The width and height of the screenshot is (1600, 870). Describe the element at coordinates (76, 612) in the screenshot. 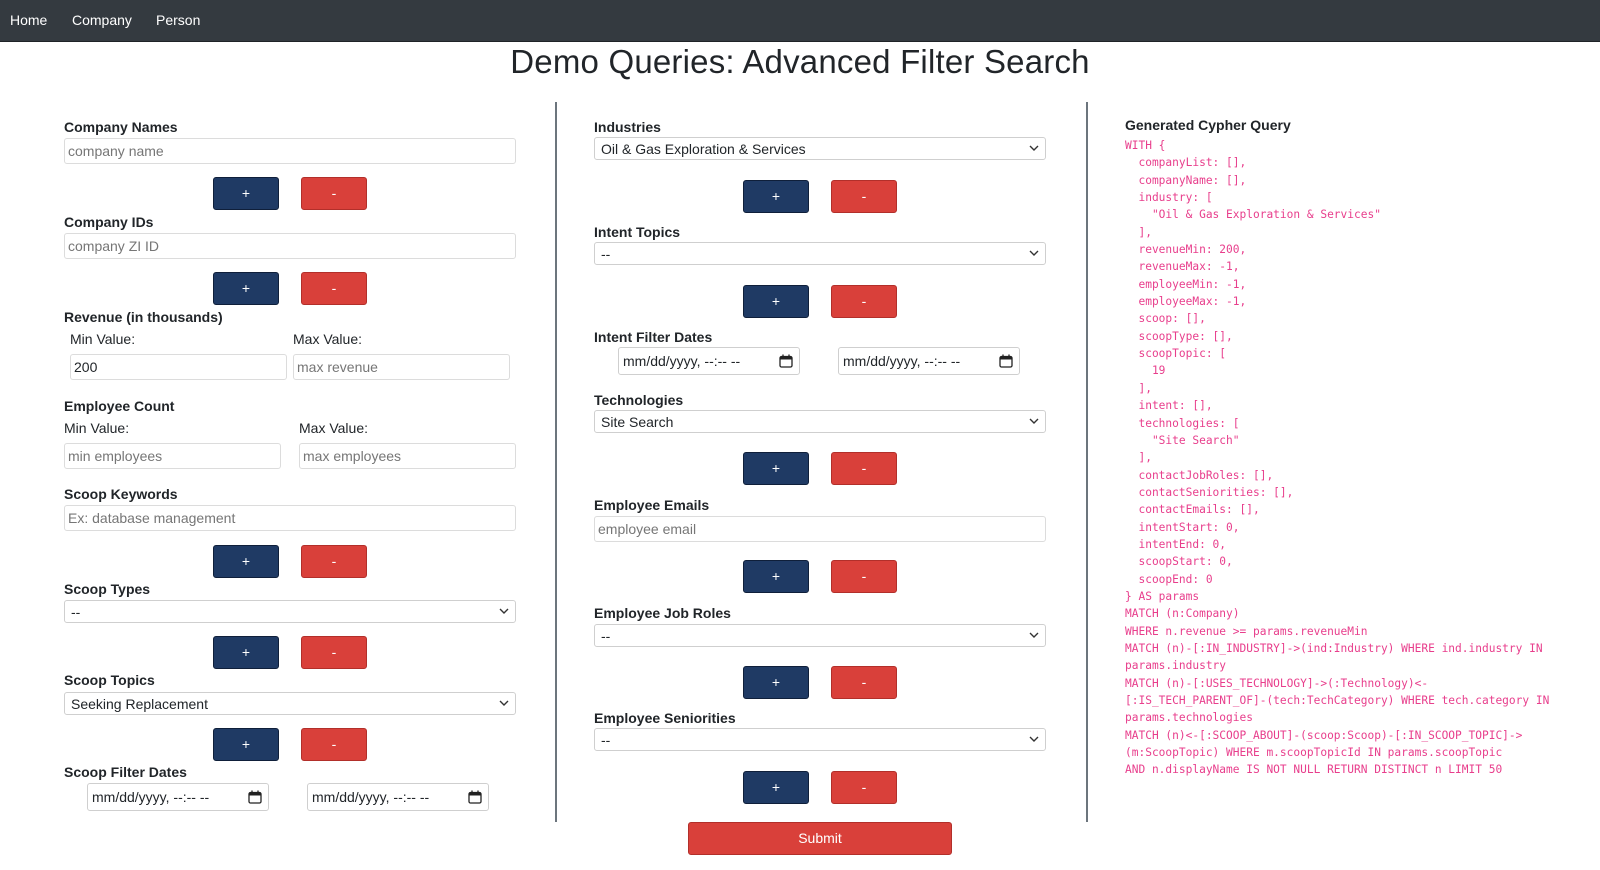

I see `scoop-types-selected: --` at that location.